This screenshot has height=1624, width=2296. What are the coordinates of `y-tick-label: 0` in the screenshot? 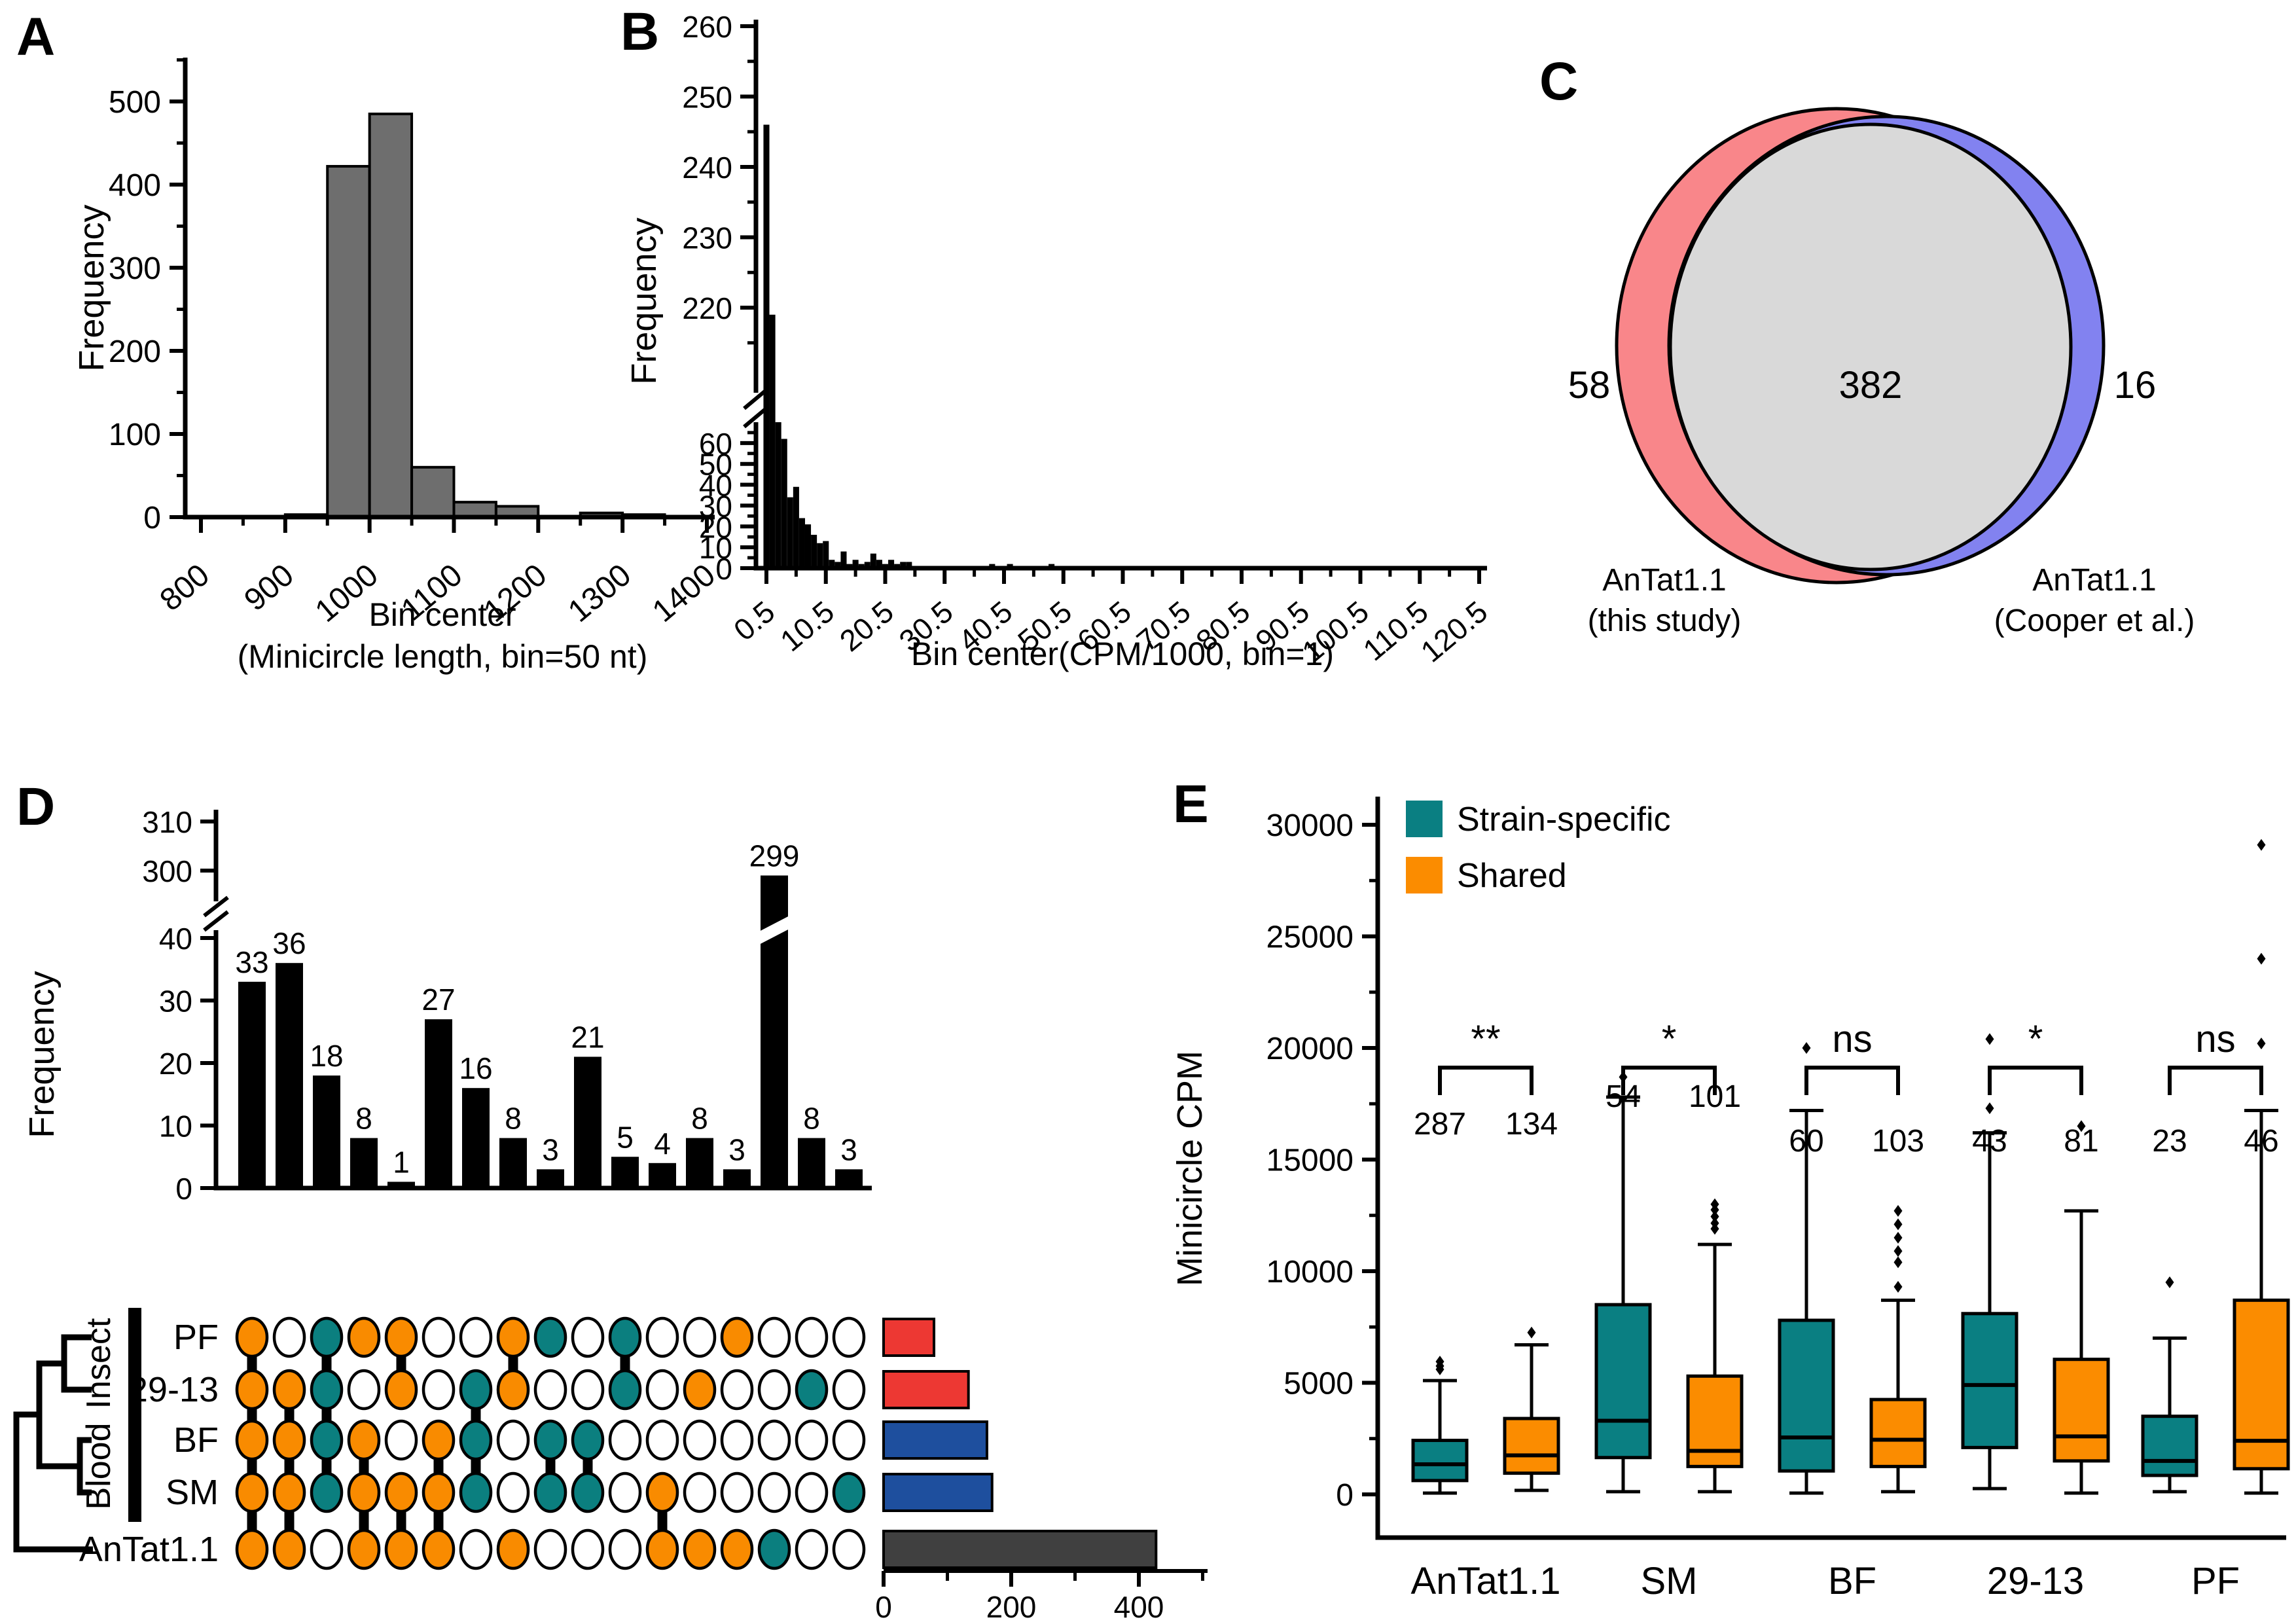 It's located at (152, 518).